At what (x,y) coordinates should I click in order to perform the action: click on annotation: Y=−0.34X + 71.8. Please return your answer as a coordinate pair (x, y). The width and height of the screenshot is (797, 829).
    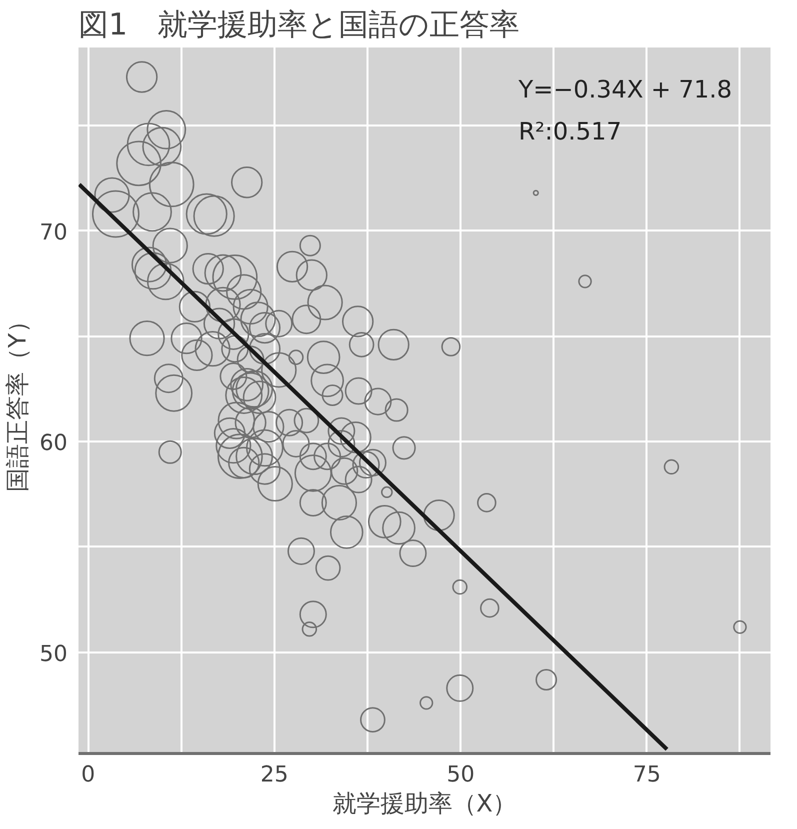
    Looking at the image, I should click on (625, 90).